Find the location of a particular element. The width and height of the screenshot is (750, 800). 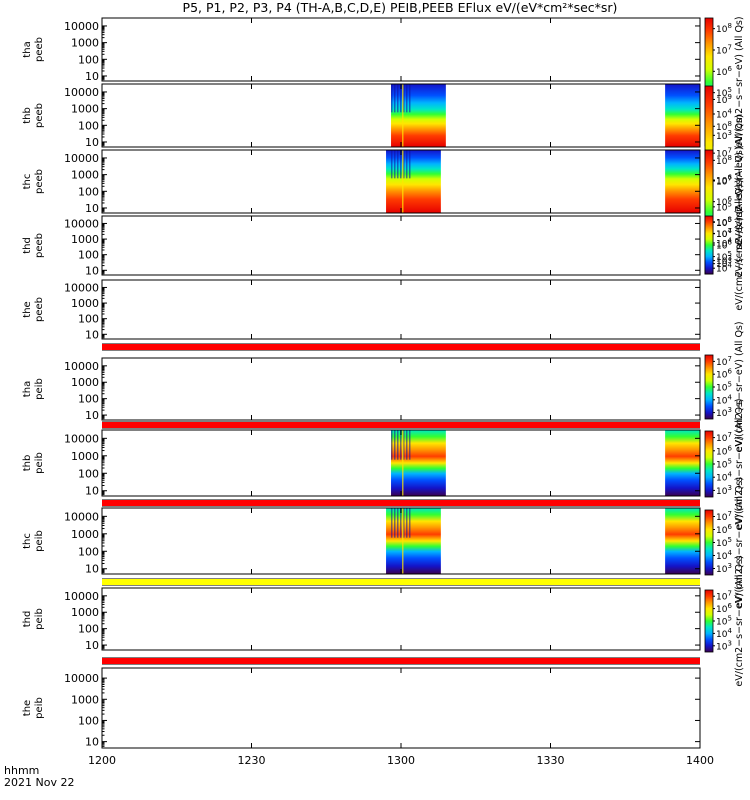

panel-thd-peib: 10 100 1000 10000 thd peib is located at coordinates (361, 626).